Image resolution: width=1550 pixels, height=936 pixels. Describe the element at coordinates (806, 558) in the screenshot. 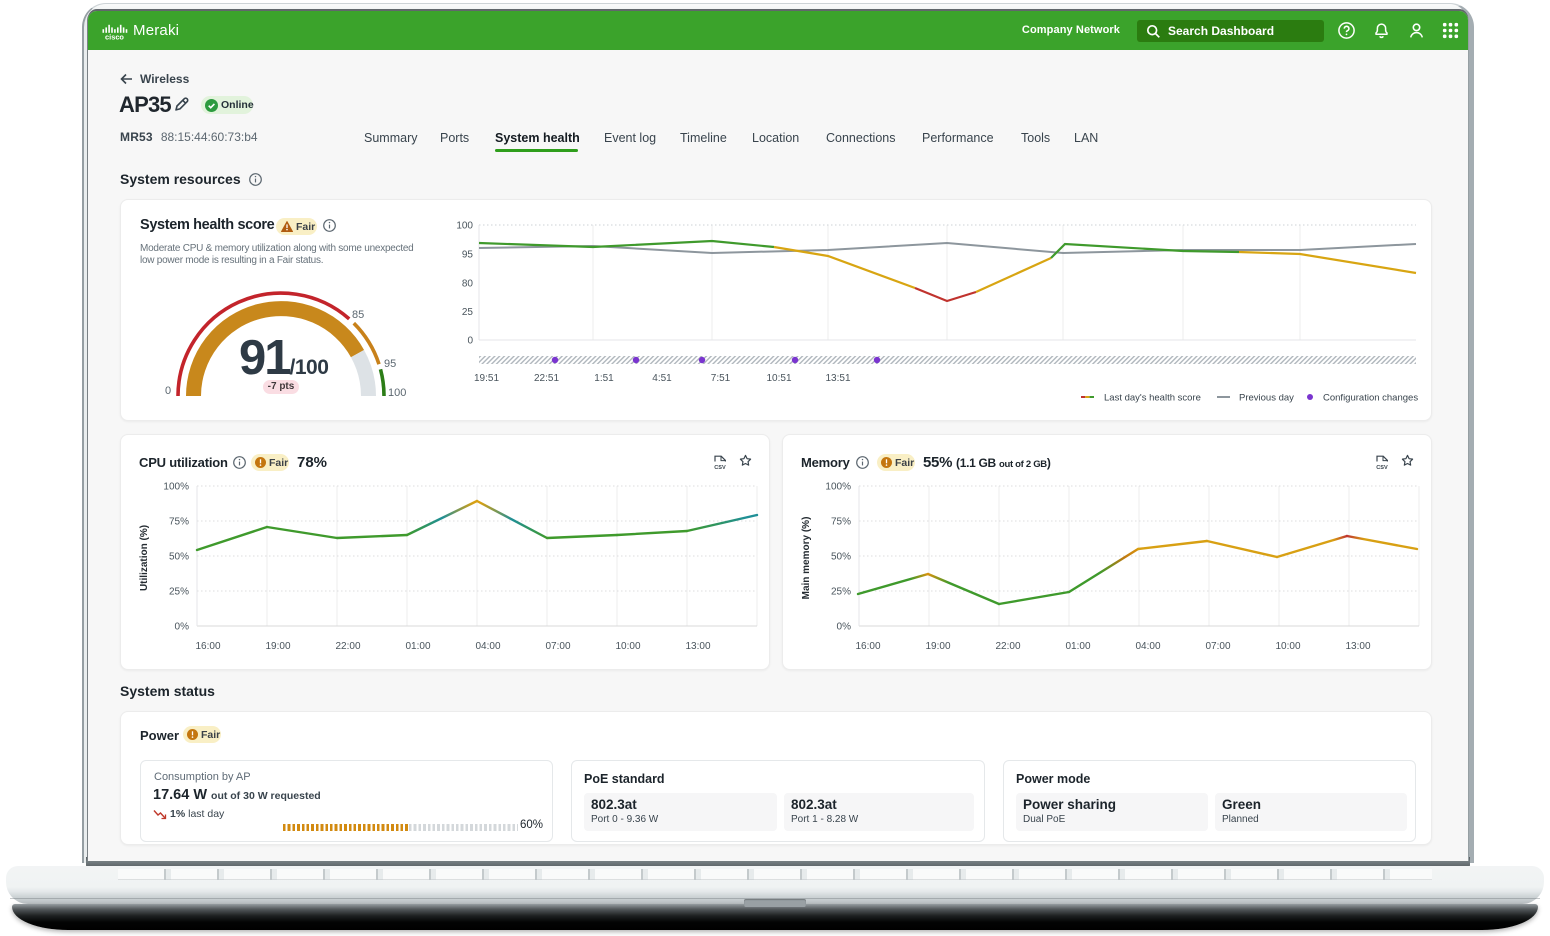

I see `svg-text: Main memory (%)` at that location.